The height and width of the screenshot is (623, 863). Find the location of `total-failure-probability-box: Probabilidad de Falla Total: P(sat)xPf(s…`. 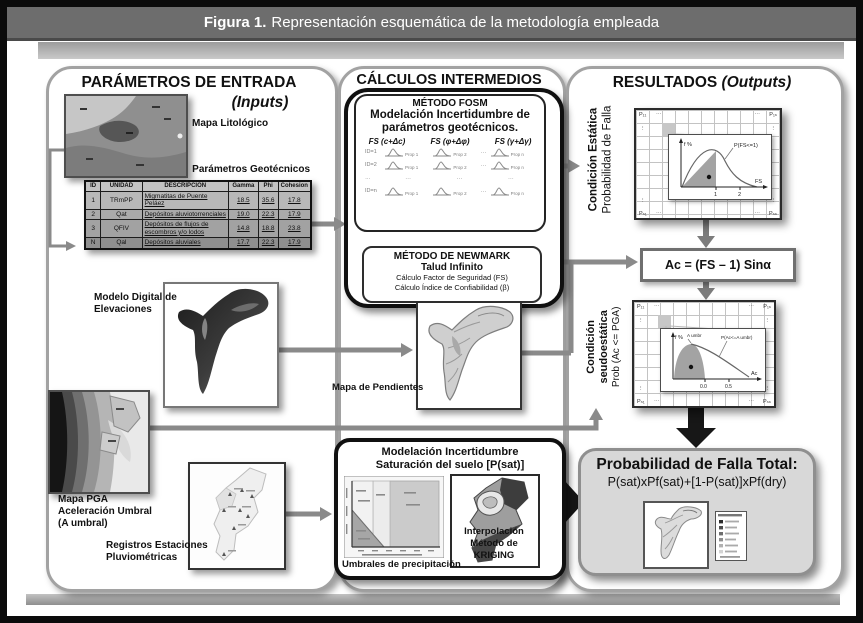

total-failure-probability-box: Probabilidad de Falla Total: P(sat)xPf(s… is located at coordinates (697, 512).